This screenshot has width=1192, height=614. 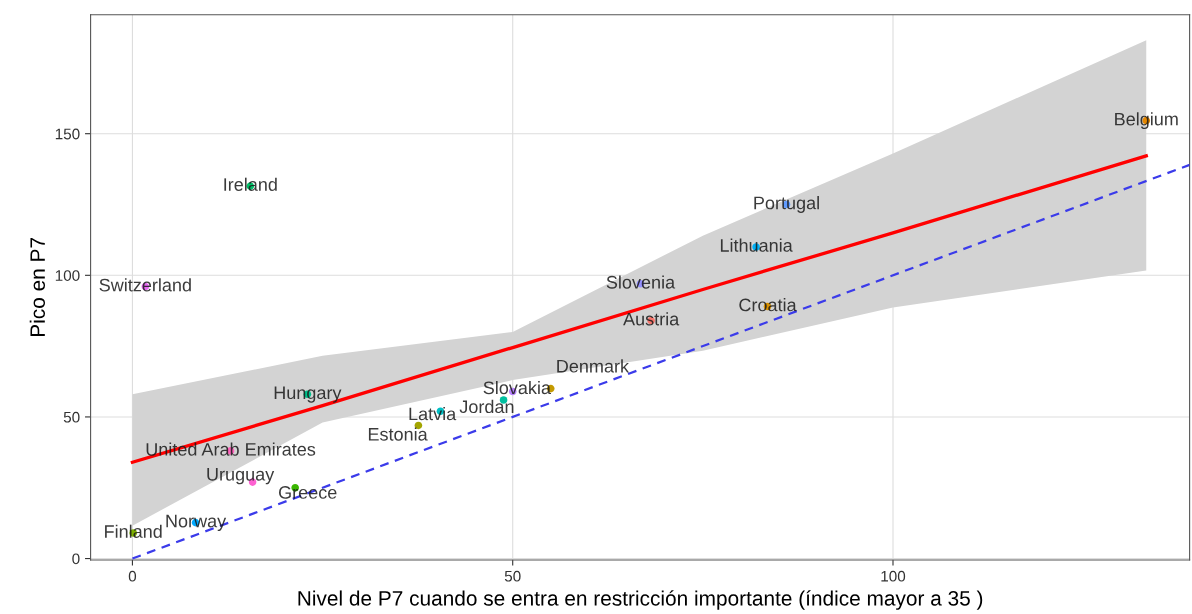 I want to click on x-tick-label: 100, so click(x=893, y=576).